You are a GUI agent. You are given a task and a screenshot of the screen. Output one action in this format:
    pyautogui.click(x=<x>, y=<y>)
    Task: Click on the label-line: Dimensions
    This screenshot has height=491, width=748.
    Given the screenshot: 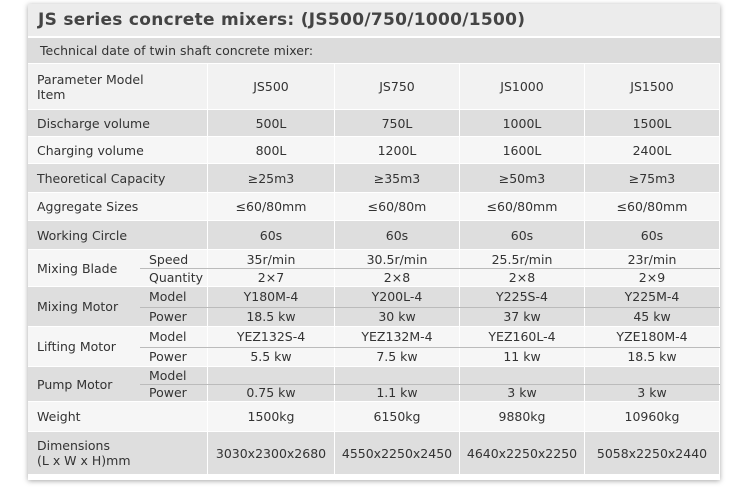 What is the action you would take?
    pyautogui.click(x=73, y=445)
    